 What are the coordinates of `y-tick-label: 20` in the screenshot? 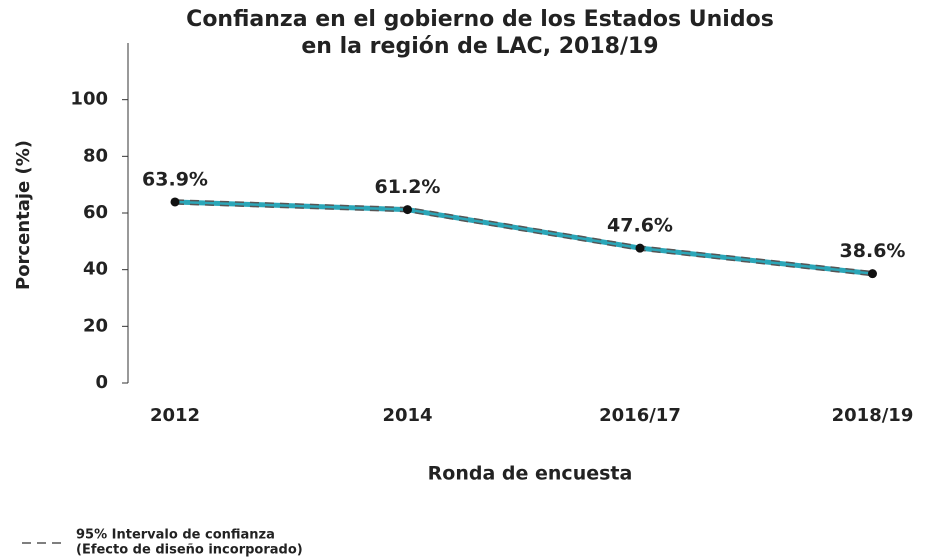 It's located at (95, 325).